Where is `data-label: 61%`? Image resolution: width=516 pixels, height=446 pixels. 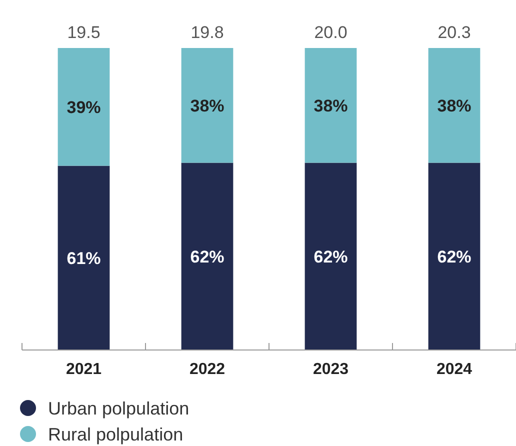
data-label: 61% is located at coordinates (83, 258).